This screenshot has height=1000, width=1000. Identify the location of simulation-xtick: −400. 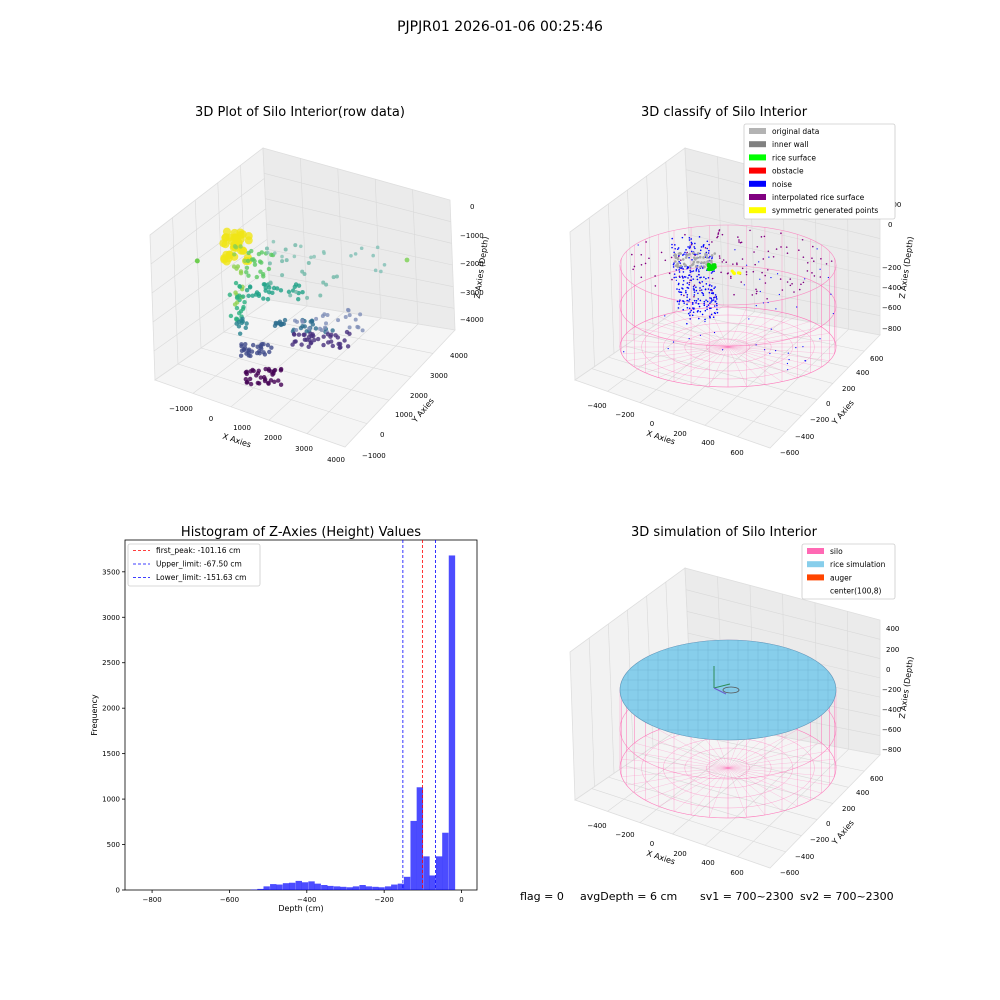
(596, 826).